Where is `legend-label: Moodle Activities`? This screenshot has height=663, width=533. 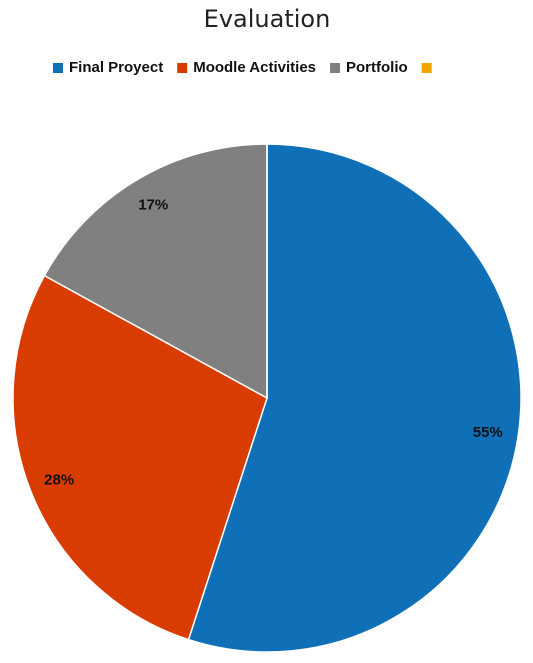
legend-label: Moodle Activities is located at coordinates (254, 67).